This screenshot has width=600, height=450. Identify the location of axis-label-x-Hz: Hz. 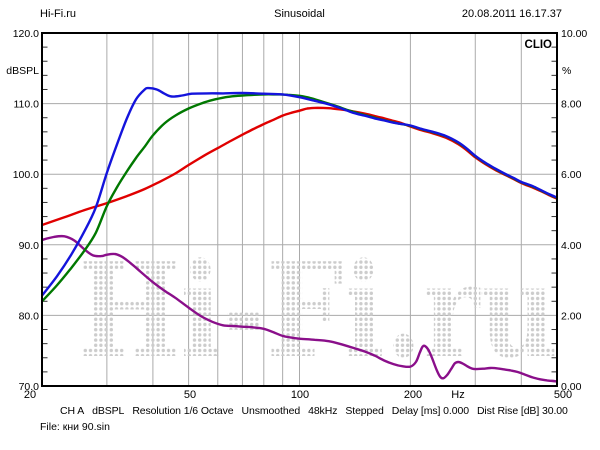
(457, 395).